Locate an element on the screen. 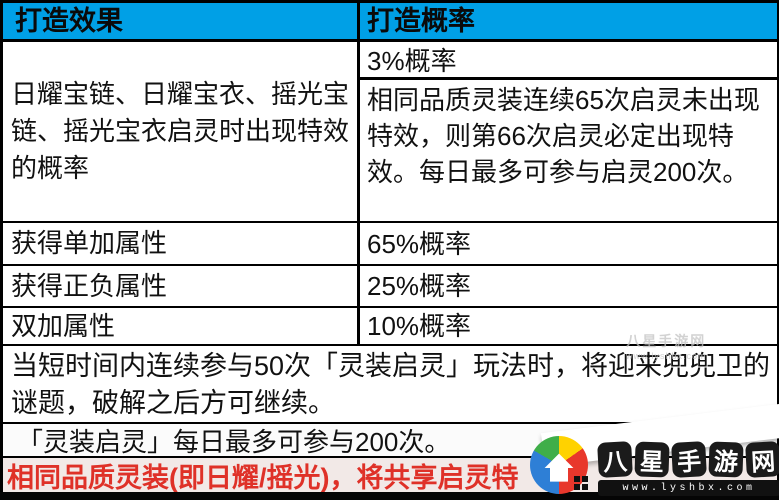 This screenshot has width=779, height=500. cell-prob-3pct: 3%概率 is located at coordinates (568, 61).